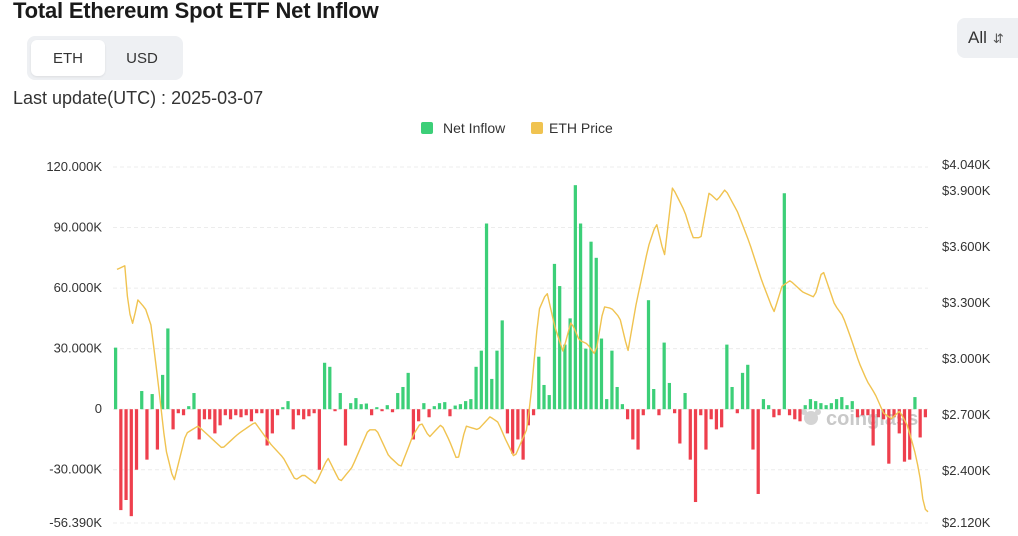 Image resolution: width=1018 pixels, height=536 pixels. I want to click on time-range-value: All, so click(977, 37).